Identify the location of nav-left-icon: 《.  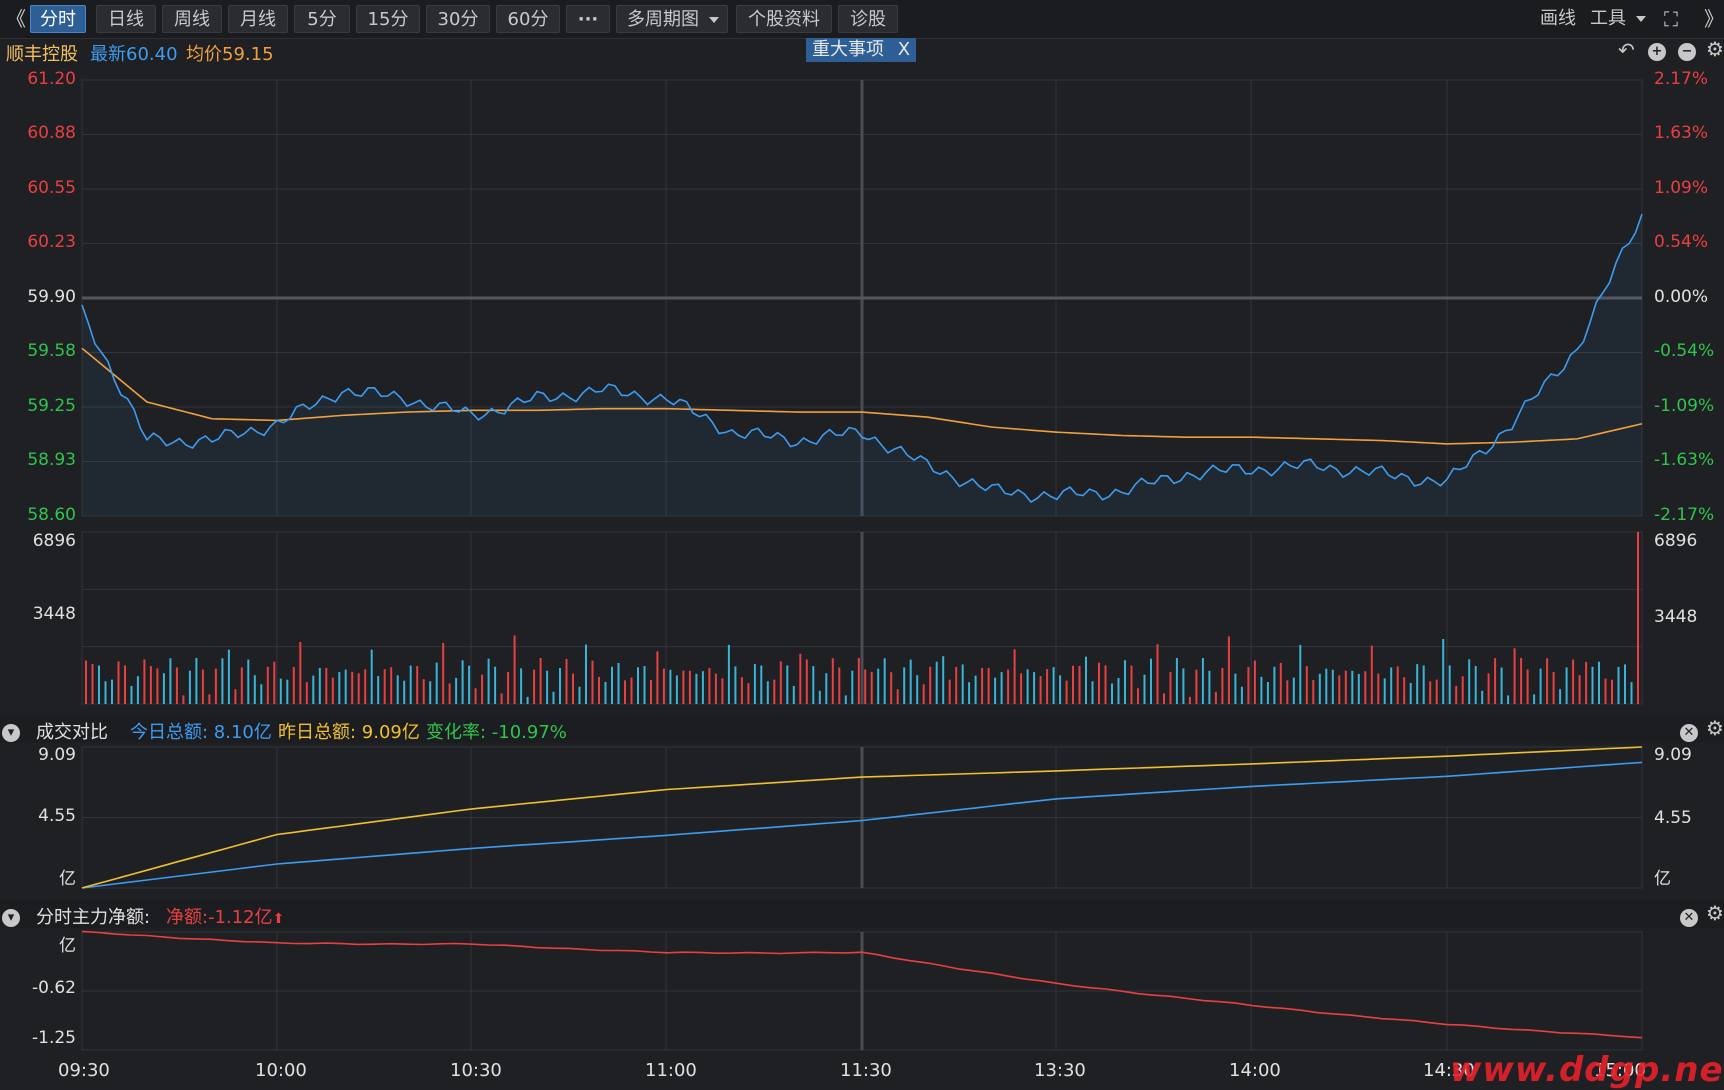
(16, 19).